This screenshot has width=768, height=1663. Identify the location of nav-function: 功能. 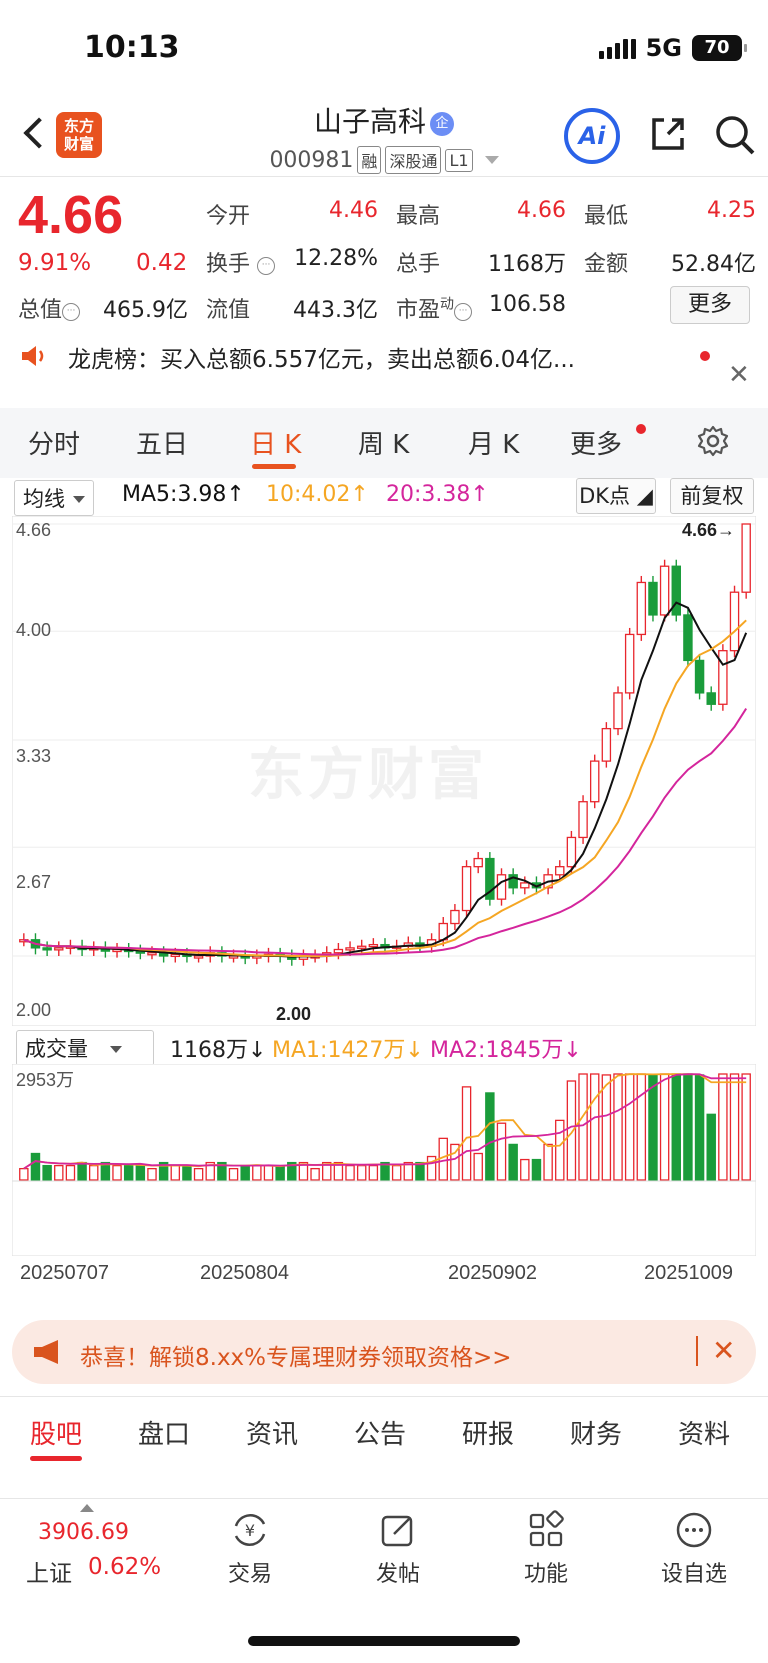
(545, 1574).